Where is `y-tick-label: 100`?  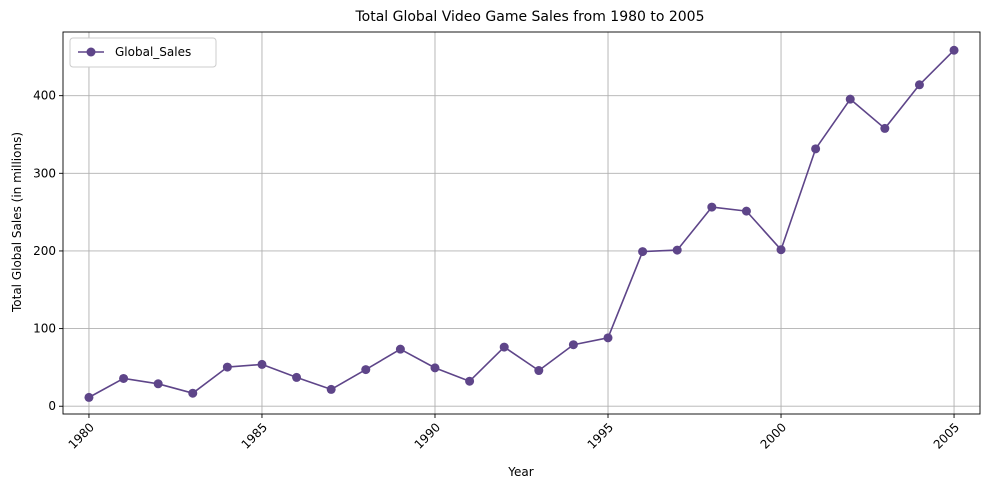
y-tick-label: 100 is located at coordinates (44, 329).